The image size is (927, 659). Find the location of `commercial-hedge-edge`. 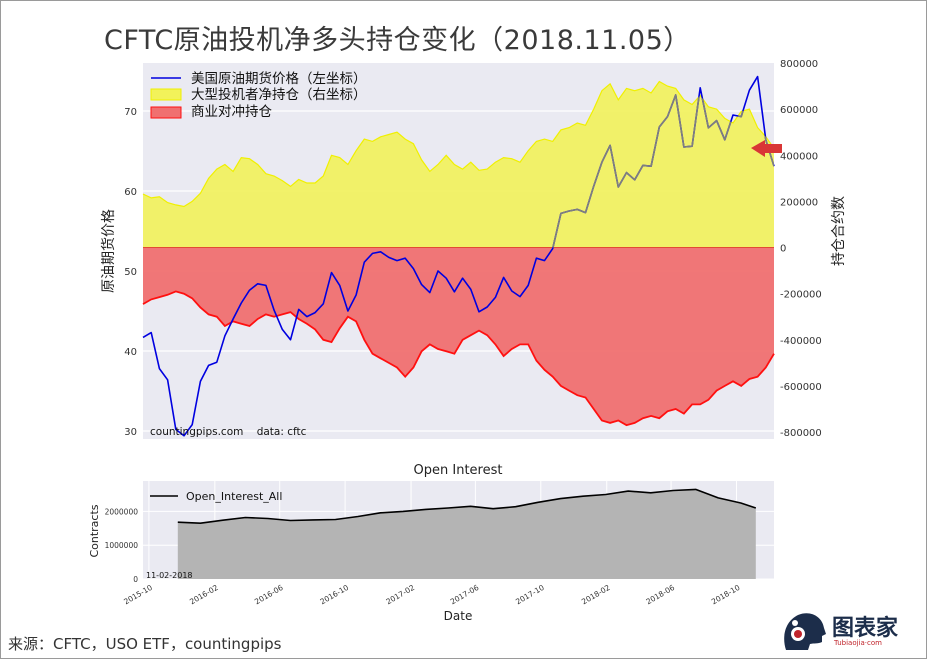

commercial-hedge-edge is located at coordinates (458, 358).